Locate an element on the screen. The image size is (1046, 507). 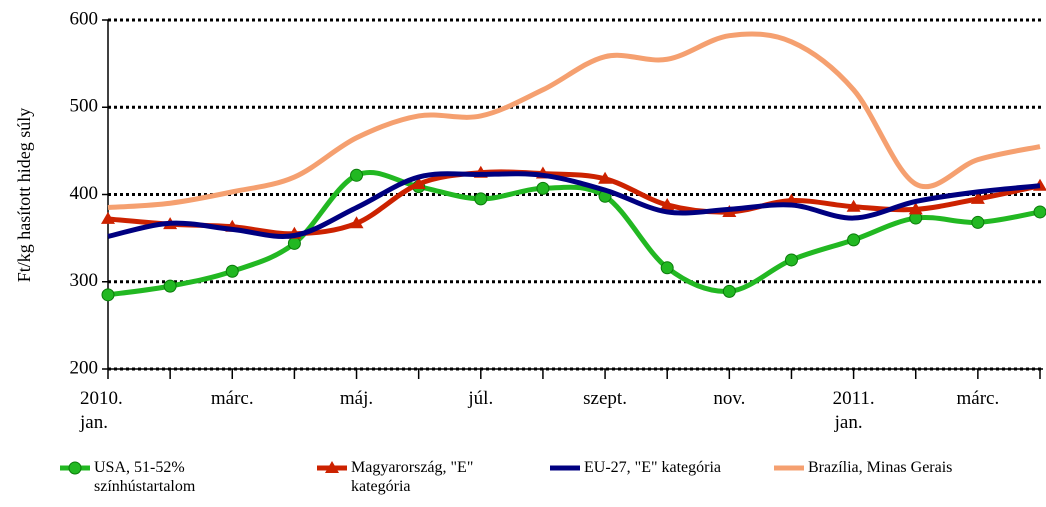
x-tick-label: szept. is located at coordinates (605, 398).